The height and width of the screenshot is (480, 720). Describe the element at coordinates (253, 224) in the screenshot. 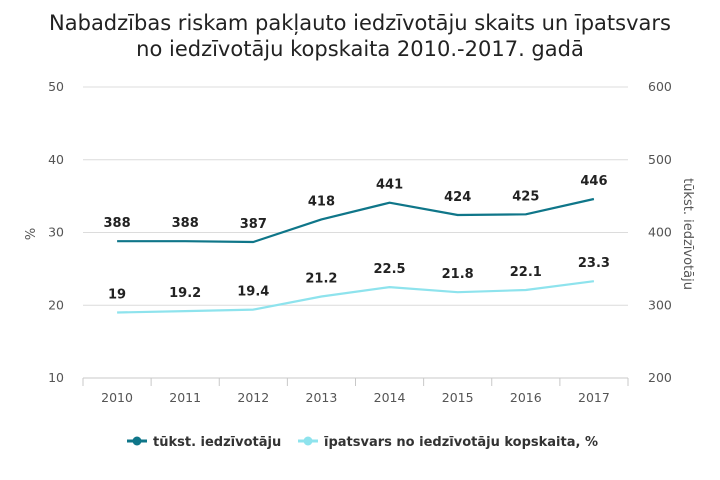

I see `data-label: 387` at that location.